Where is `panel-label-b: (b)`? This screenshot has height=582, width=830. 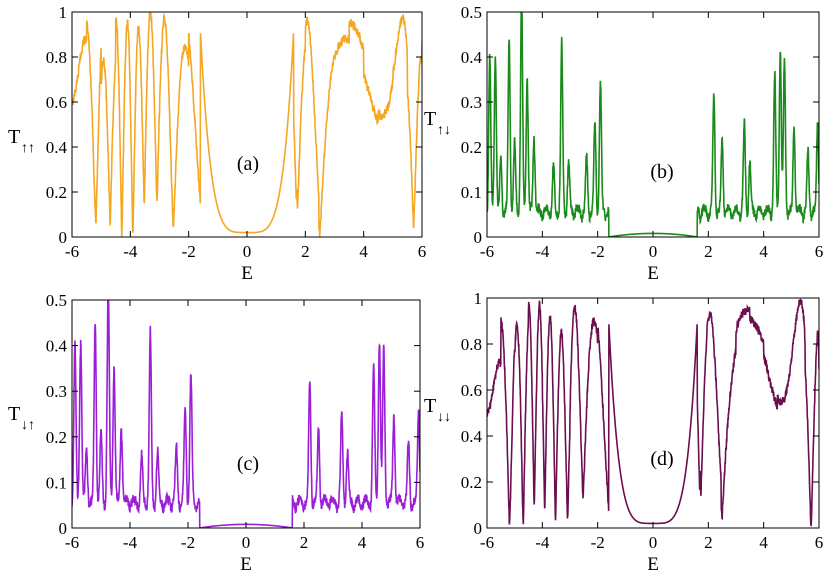 panel-label-b: (b) is located at coordinates (661, 172).